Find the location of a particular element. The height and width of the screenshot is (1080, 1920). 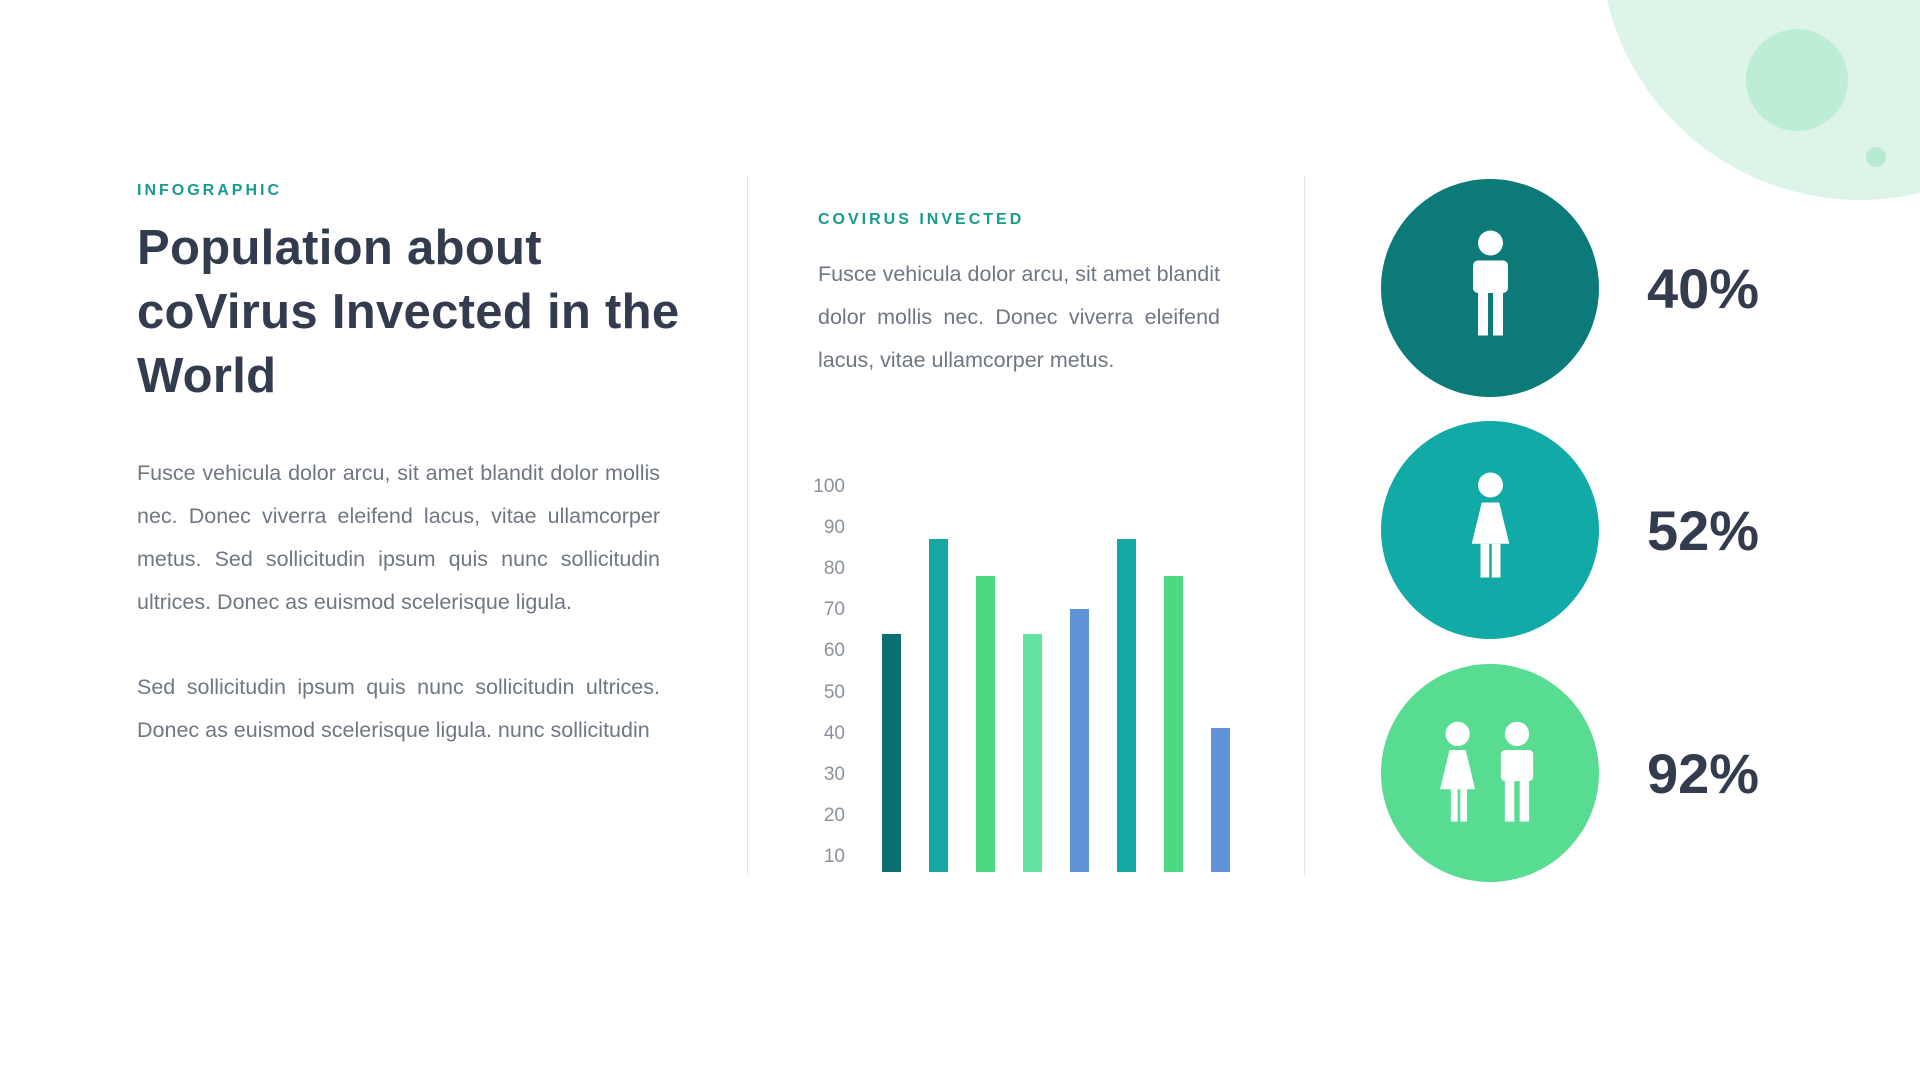

stat-row-couple: 92% is located at coordinates (1570, 773).